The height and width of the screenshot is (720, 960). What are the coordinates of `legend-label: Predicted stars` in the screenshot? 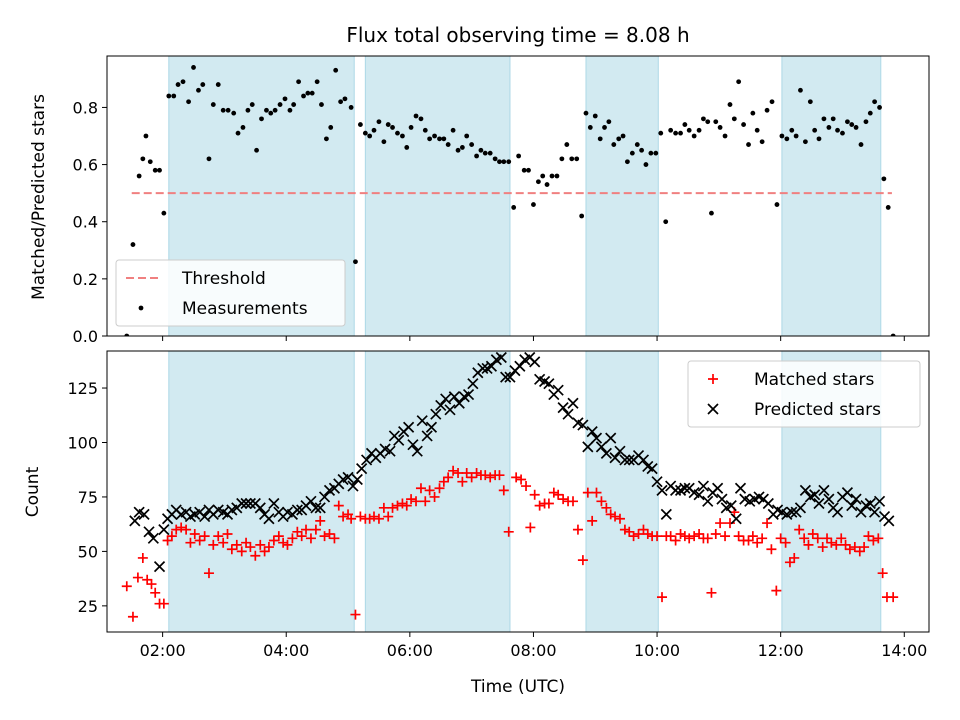 It's located at (817, 410).